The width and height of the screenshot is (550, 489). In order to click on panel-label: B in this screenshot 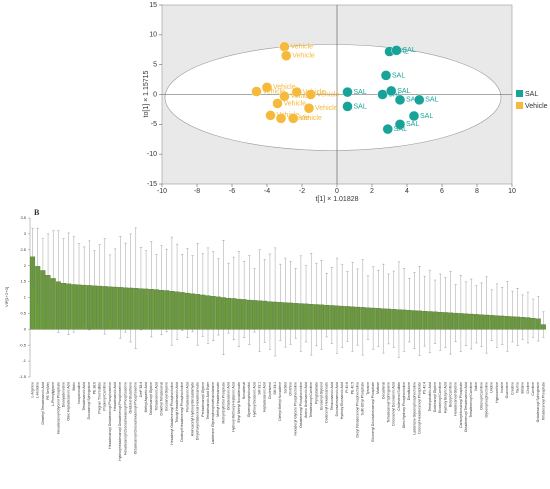, I will do `click(37, 212)`.